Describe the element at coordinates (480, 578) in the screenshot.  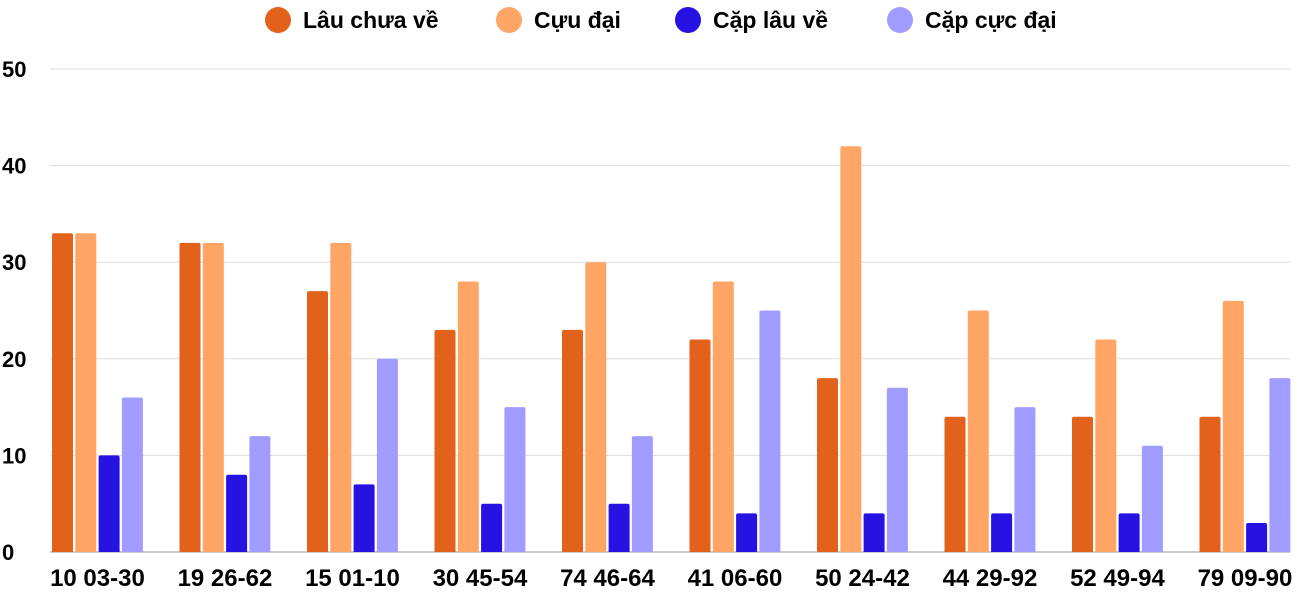
I see `x-tick-label-3: 30 45-54` at that location.